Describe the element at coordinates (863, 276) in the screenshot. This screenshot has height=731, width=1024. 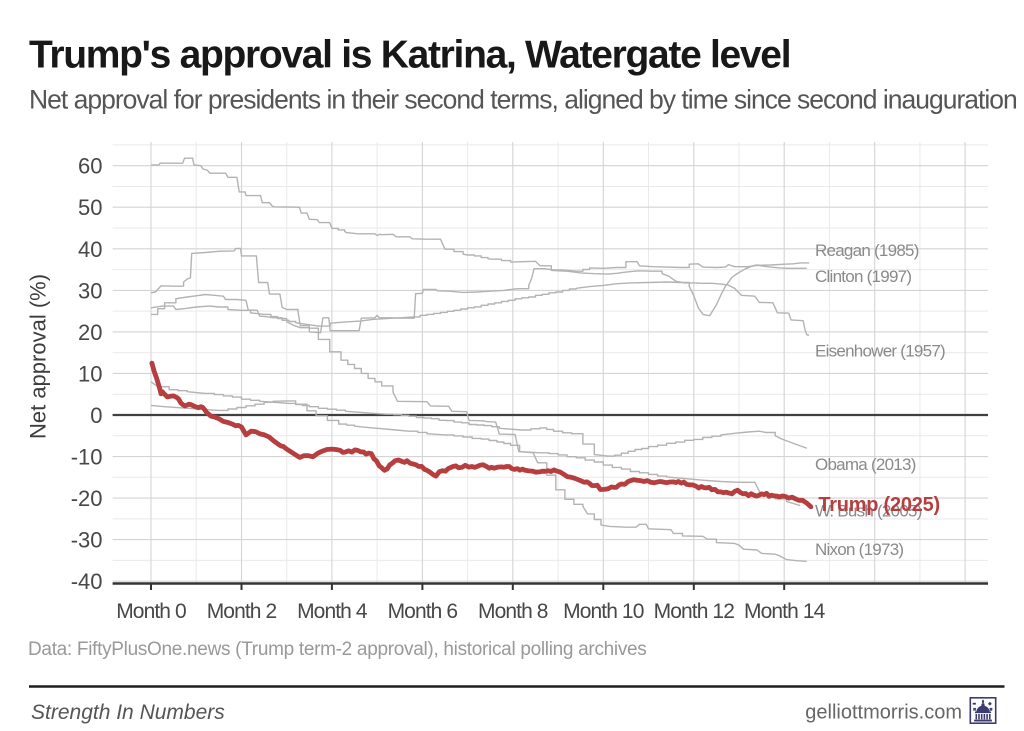
I see `svg-text: Clinton (1997)` at that location.